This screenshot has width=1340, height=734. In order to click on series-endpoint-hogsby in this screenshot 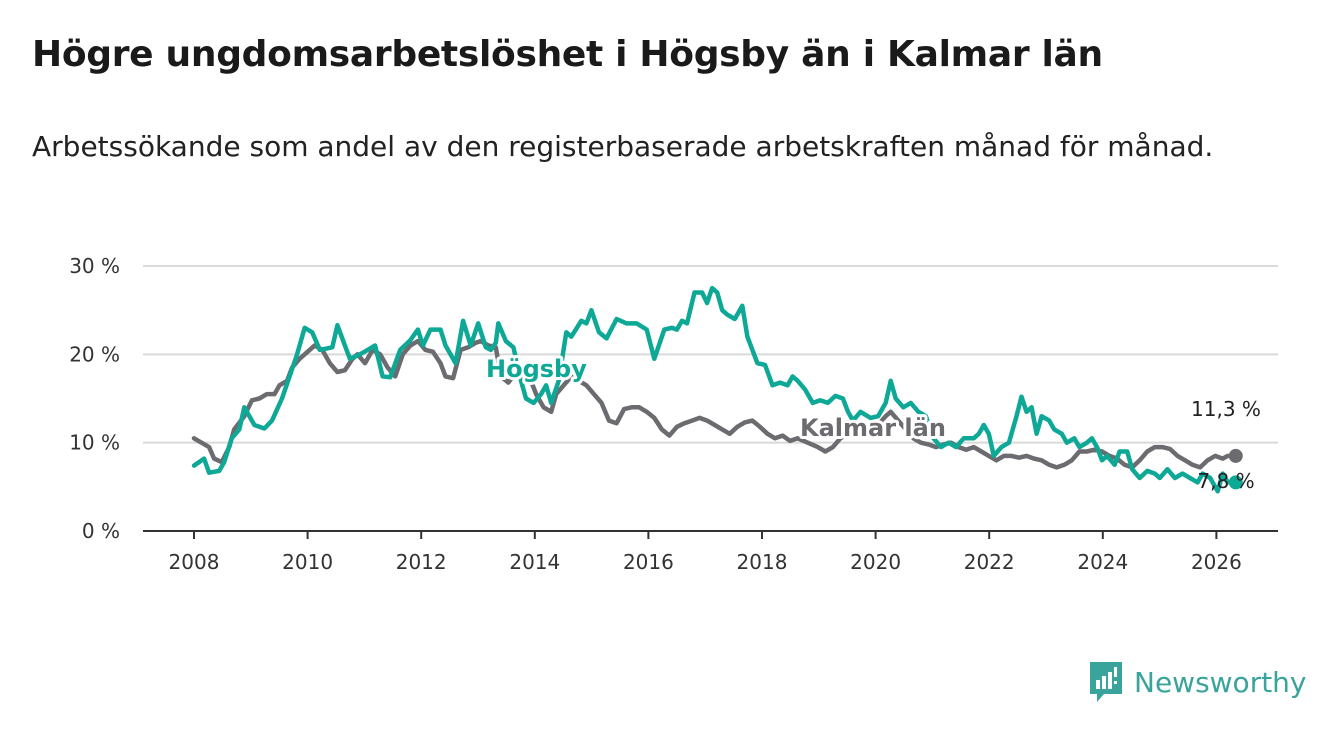, I will do `click(1235, 482)`.